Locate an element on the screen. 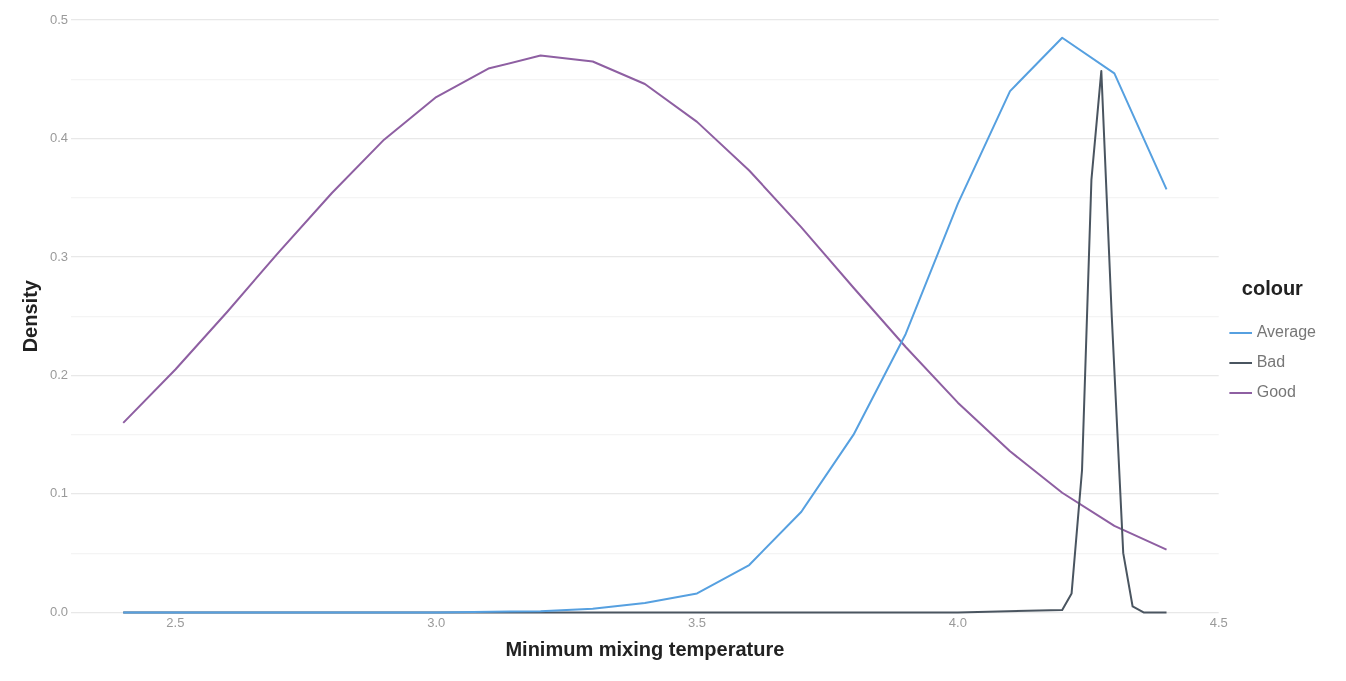  x-tick-label: 2.5 is located at coordinates (175, 622).